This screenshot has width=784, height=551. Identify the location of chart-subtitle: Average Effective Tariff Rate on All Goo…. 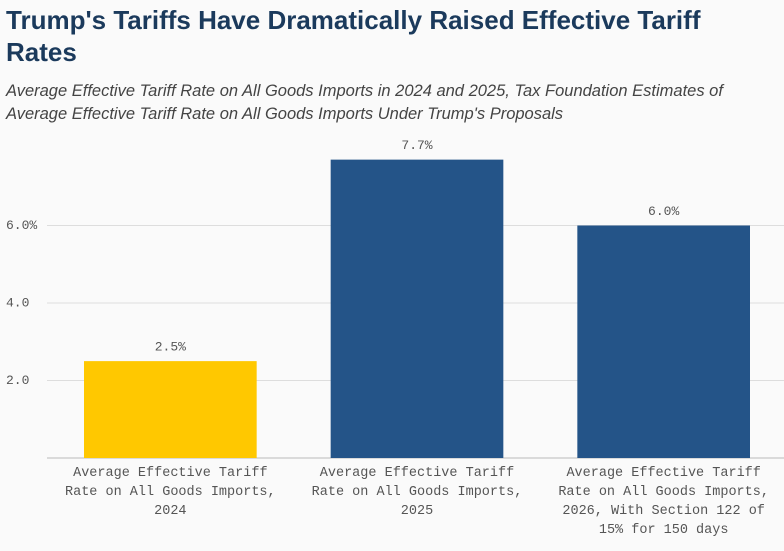
(364, 102).